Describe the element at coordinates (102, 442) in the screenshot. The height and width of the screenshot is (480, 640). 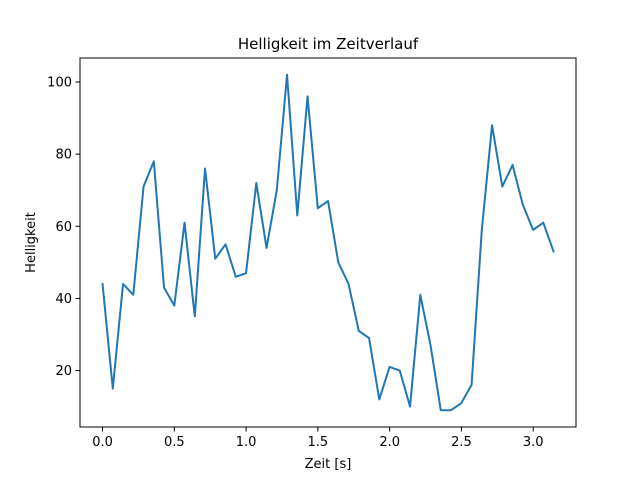
I see `x-tick-label: 0.0` at that location.